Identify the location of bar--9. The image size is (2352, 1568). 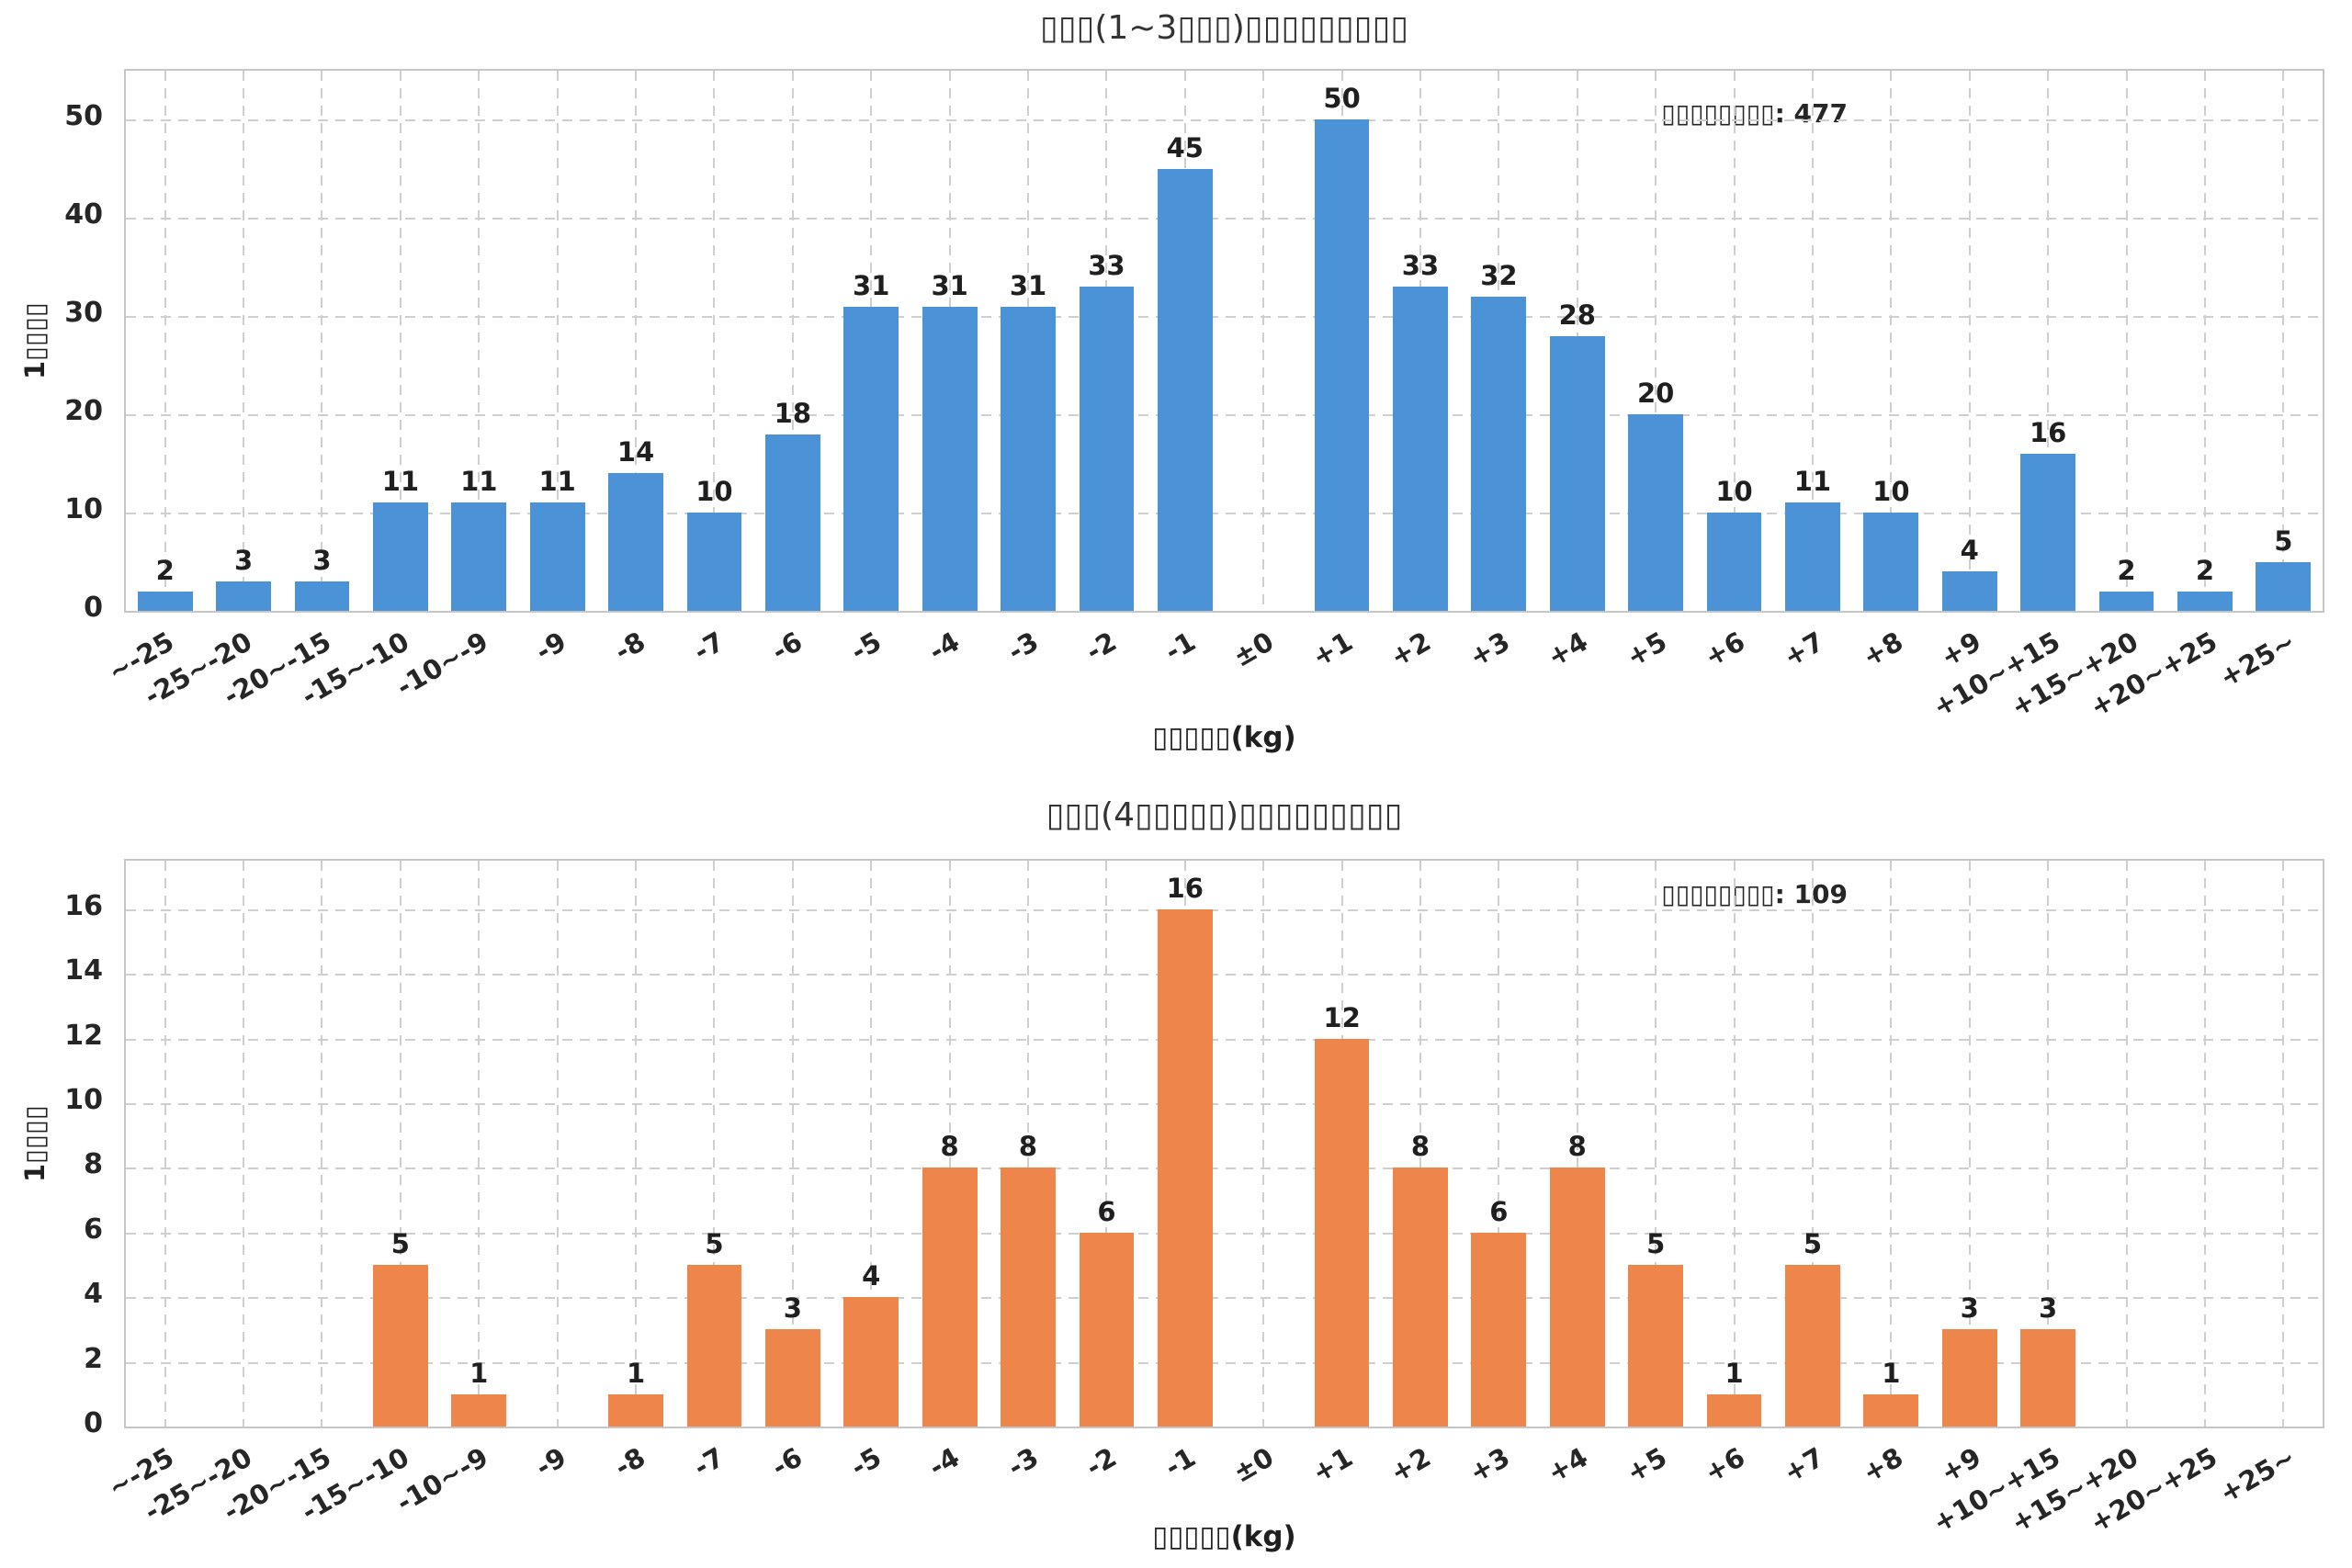
(557, 557).